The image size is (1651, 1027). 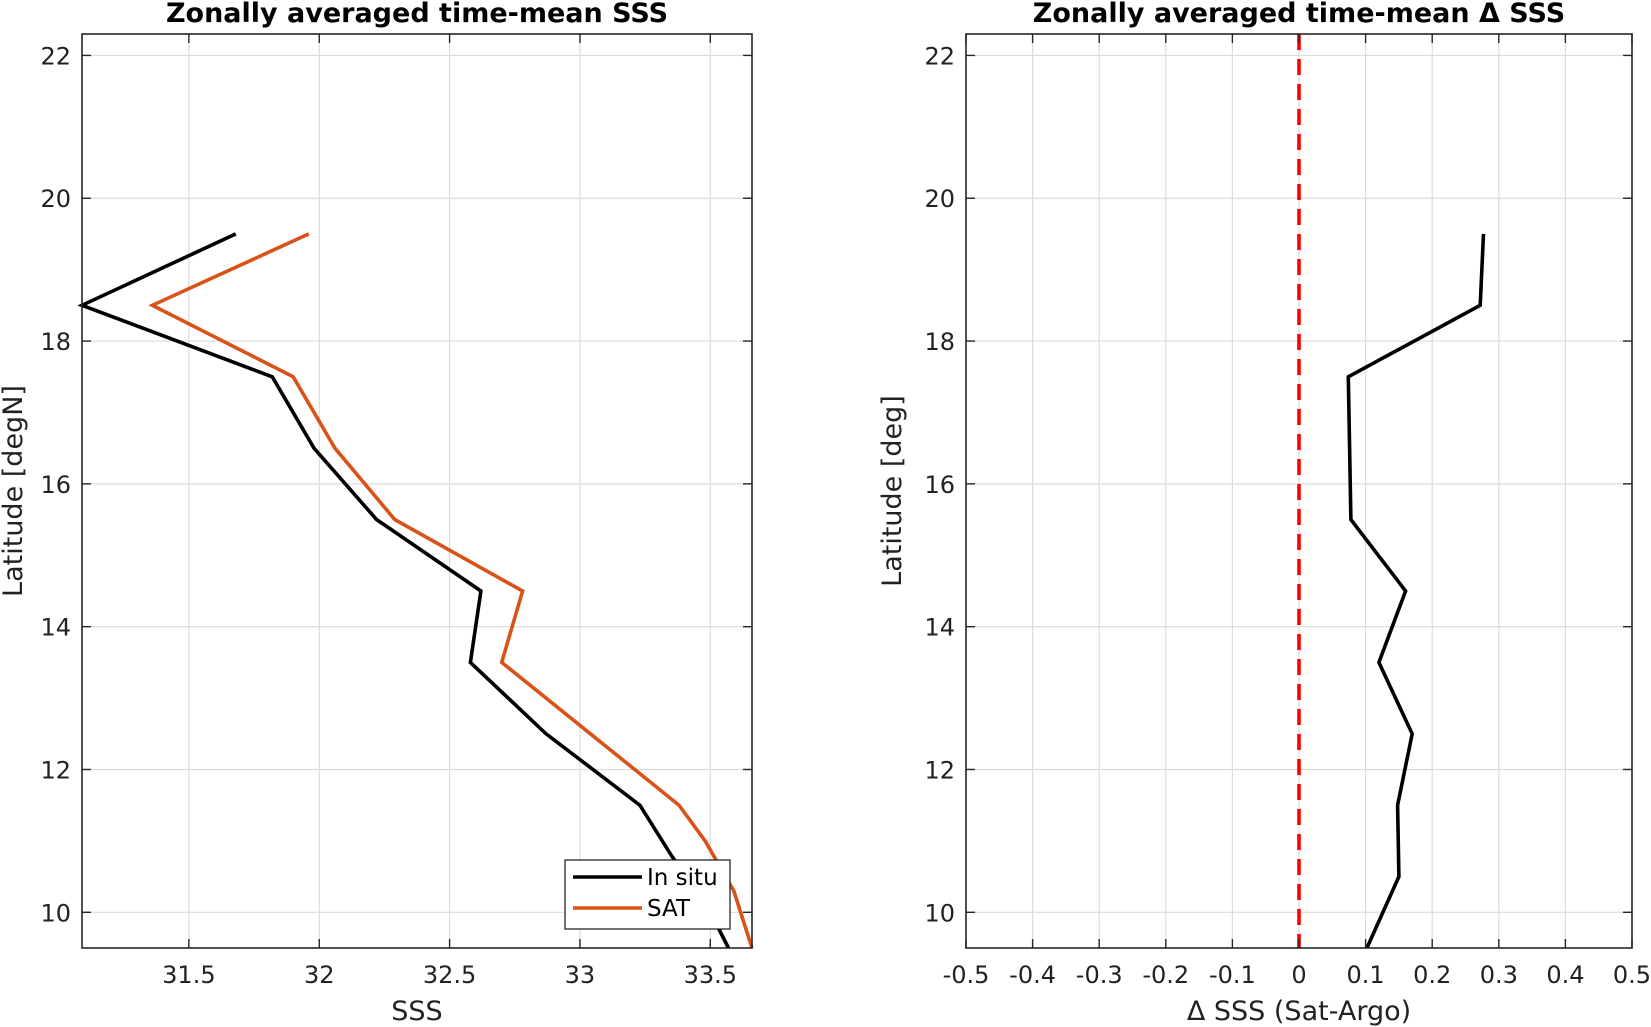 I want to click on right-y-tick-label: 20, so click(x=939, y=199).